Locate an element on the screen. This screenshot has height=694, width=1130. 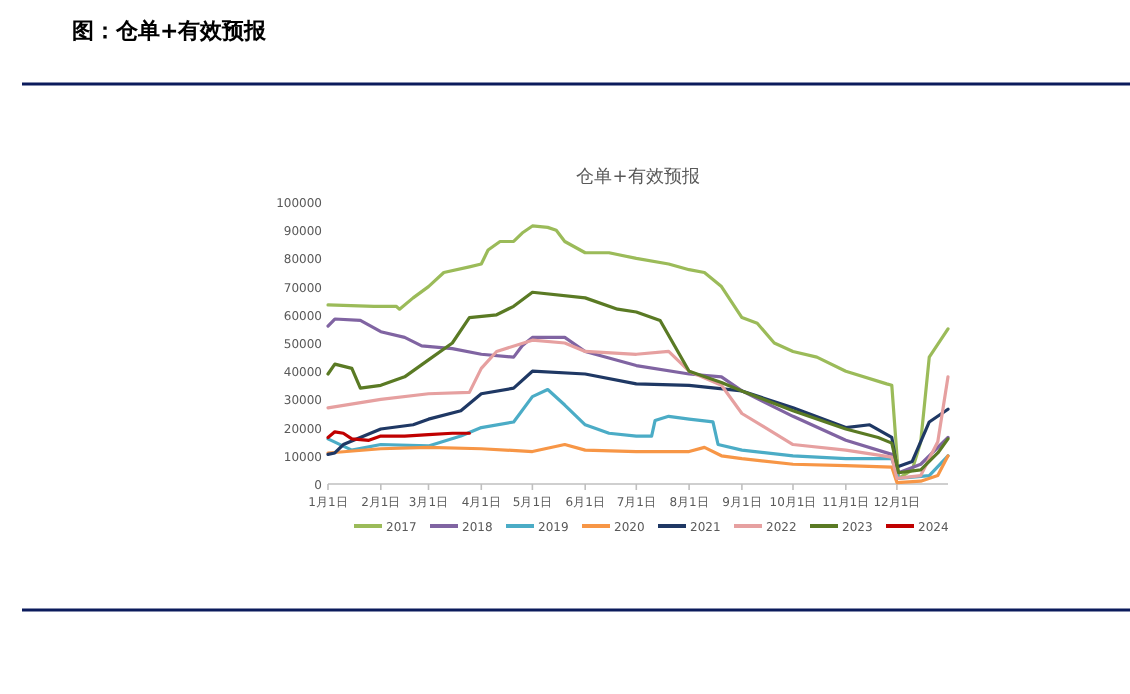
chart-subtitle: 仓单+有效预报 is located at coordinates (638, 177).